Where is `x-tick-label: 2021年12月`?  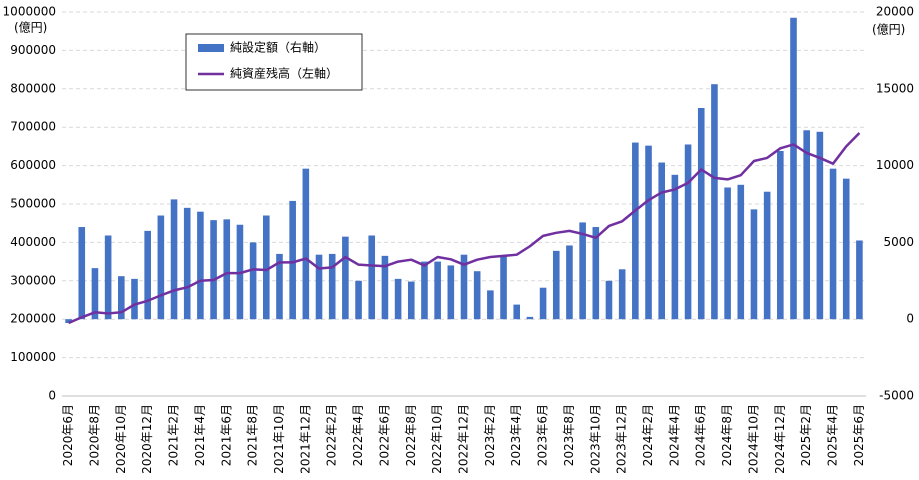 x-tick-label: 2021年12月 is located at coordinates (305, 439).